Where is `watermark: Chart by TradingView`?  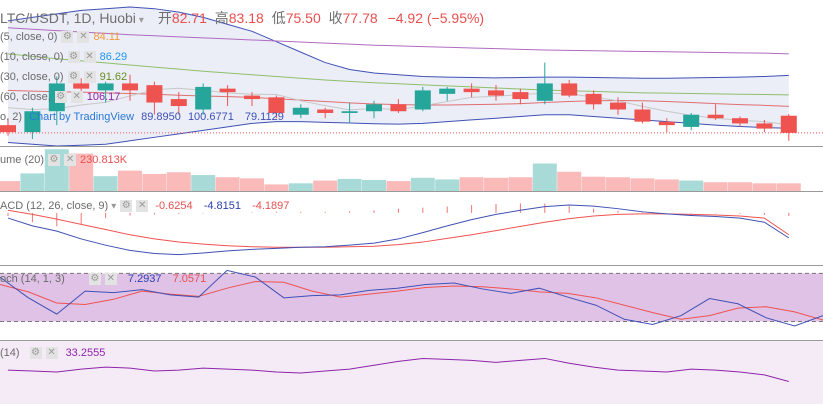 watermark: Chart by TradingView is located at coordinates (82, 117).